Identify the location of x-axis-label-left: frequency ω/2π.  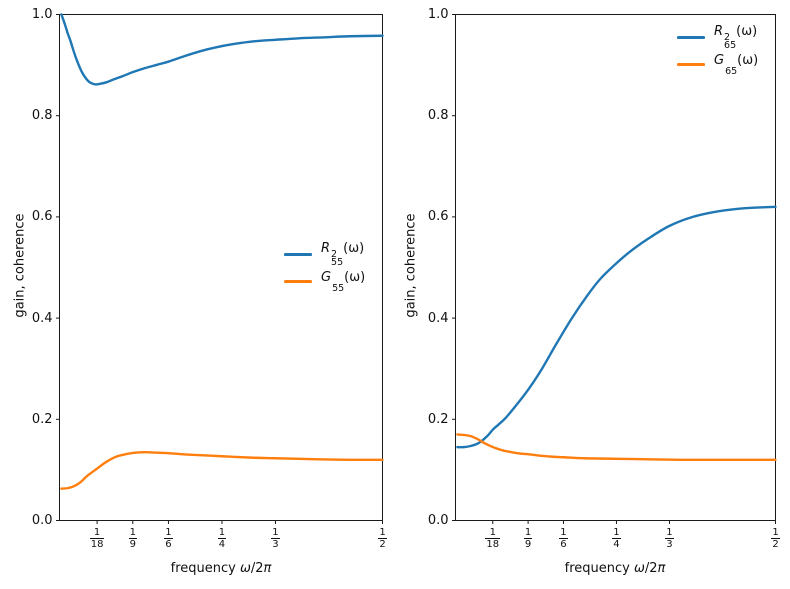
(221, 568).